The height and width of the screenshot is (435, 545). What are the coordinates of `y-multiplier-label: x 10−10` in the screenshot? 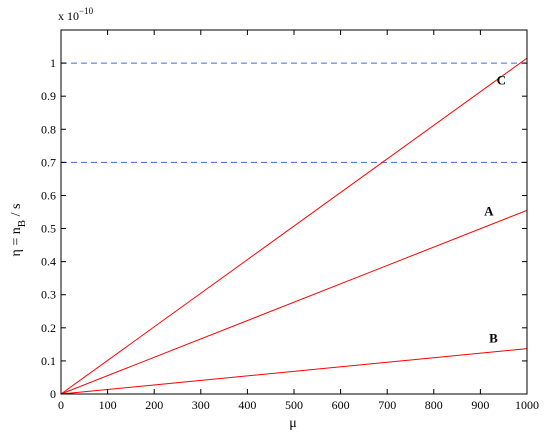 It's located at (76, 14).